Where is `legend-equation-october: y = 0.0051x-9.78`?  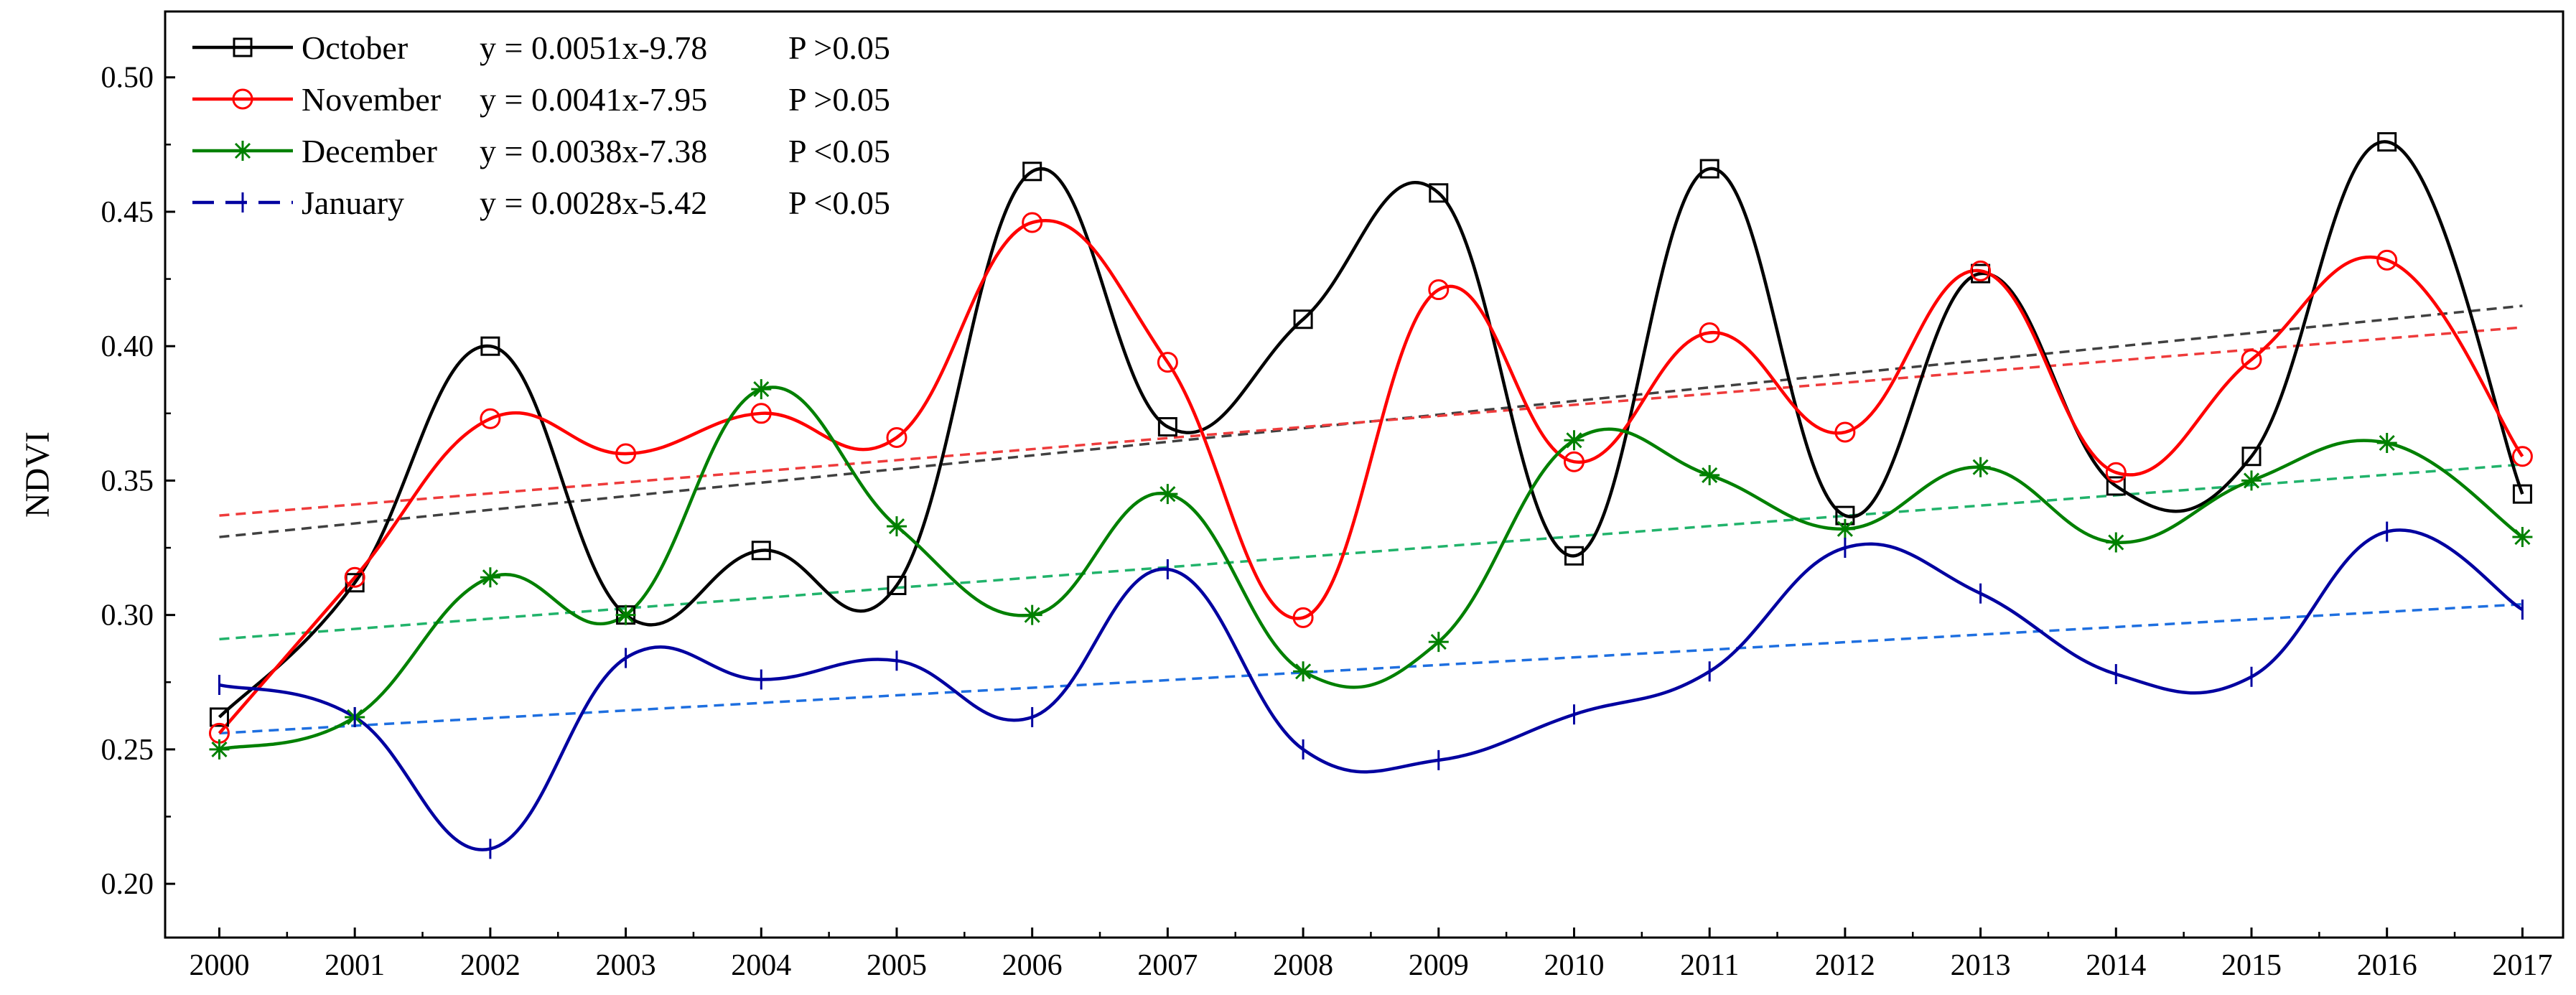 legend-equation-october: y = 0.0051x-9.78 is located at coordinates (593, 47).